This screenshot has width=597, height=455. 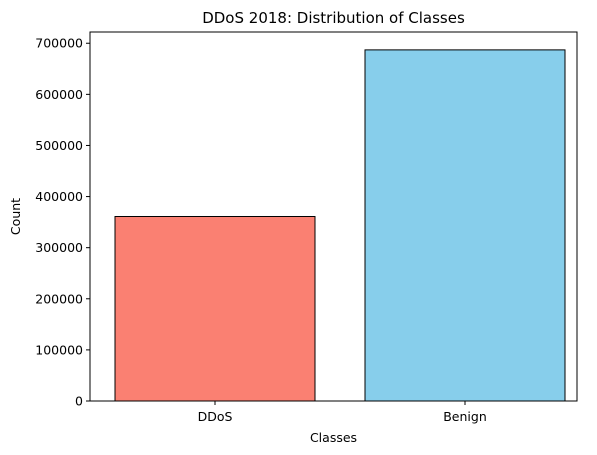 What do you see at coordinates (342, 412) in the screenshot?
I see `x-axis-ticks: DDoS Benign` at bounding box center [342, 412].